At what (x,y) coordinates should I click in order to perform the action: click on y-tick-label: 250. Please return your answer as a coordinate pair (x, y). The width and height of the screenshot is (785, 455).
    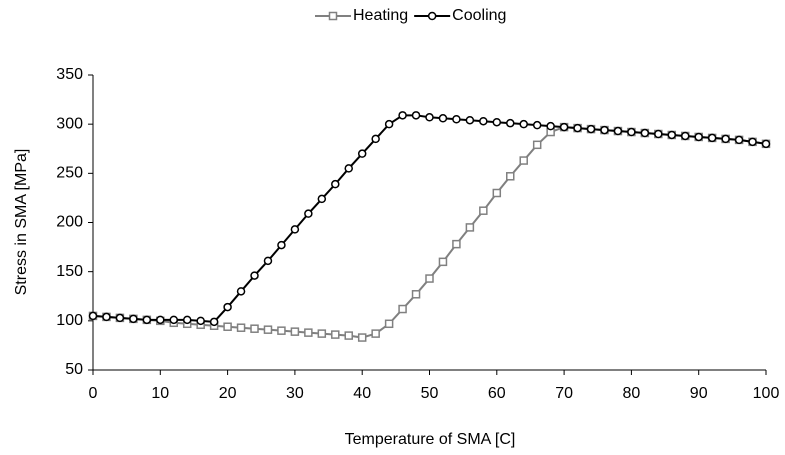
    Looking at the image, I should click on (69, 173).